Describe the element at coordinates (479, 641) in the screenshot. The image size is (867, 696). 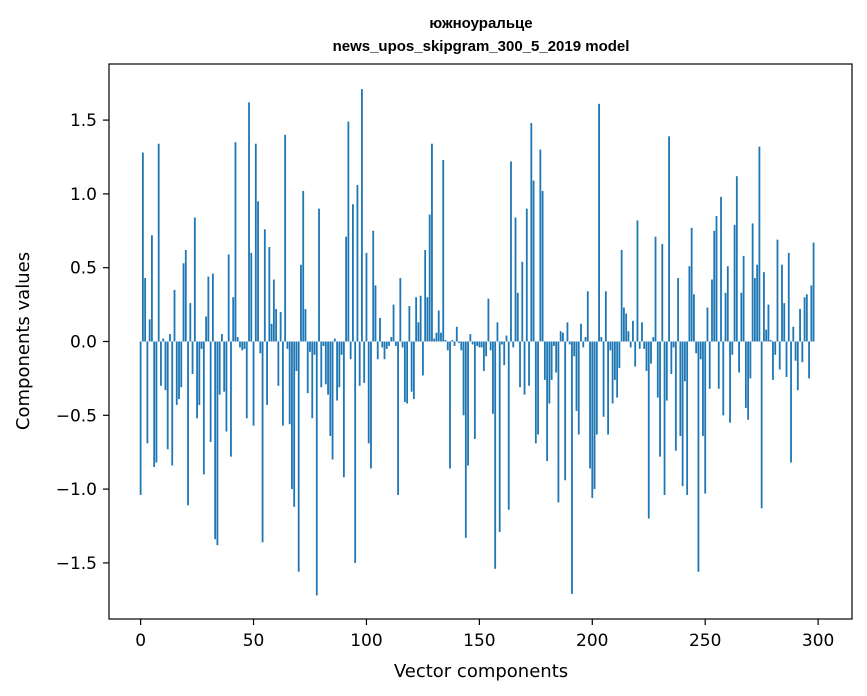
I see `x-tick-label: 150` at that location.